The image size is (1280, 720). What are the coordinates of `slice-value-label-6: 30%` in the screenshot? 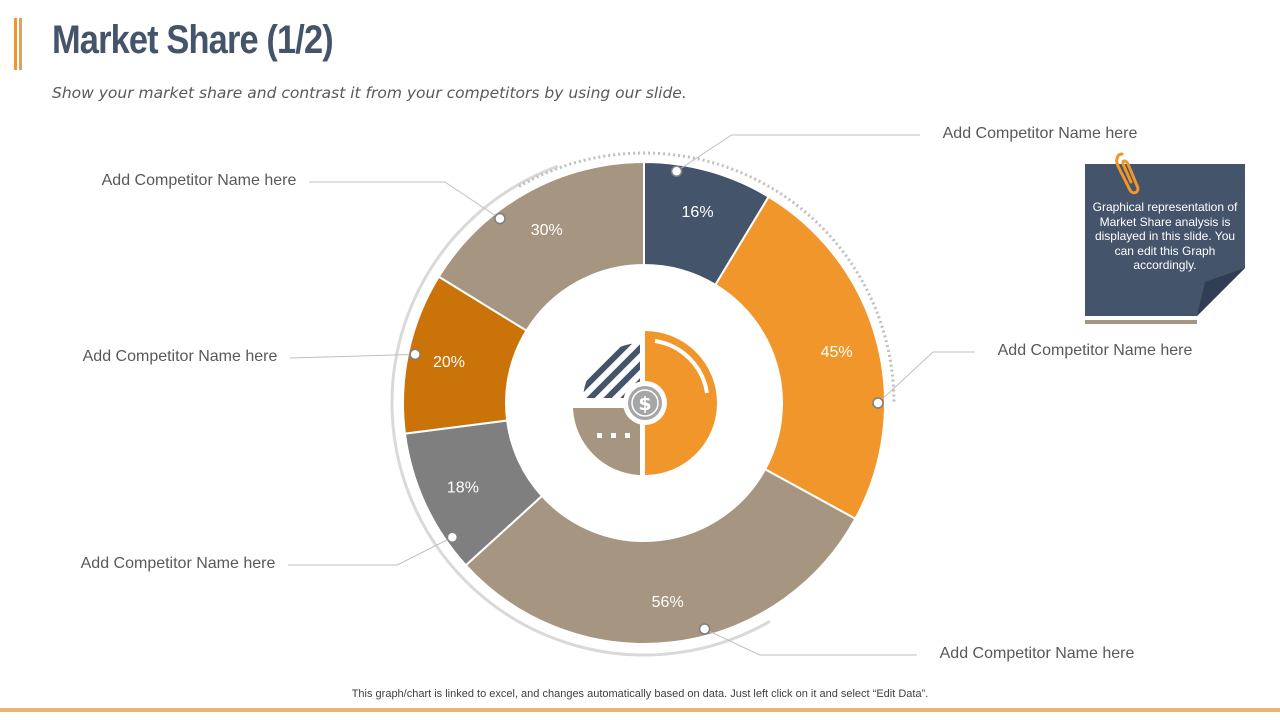 It's located at (547, 230).